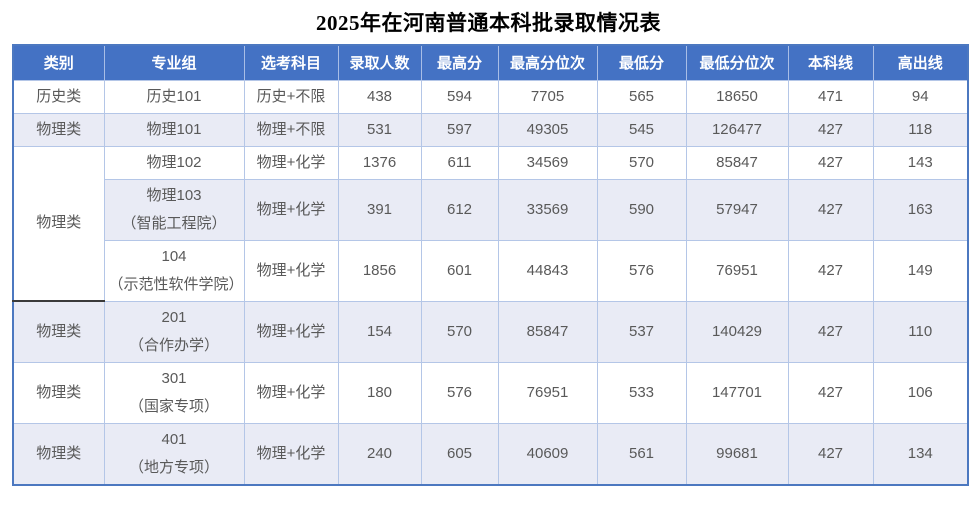 This screenshot has width=977, height=522. What do you see at coordinates (641, 270) in the screenshot?
I see `cell-min-score: 576` at bounding box center [641, 270].